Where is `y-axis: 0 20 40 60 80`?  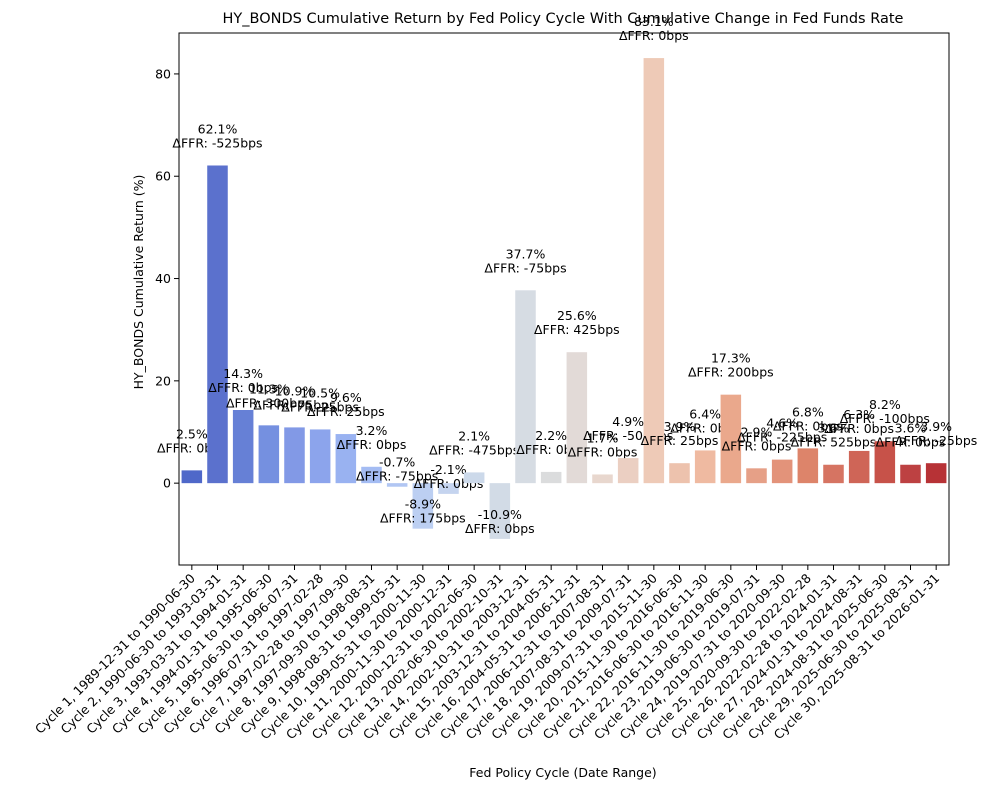
y-axis: 0 20 40 60 80 is located at coordinates (167, 278).